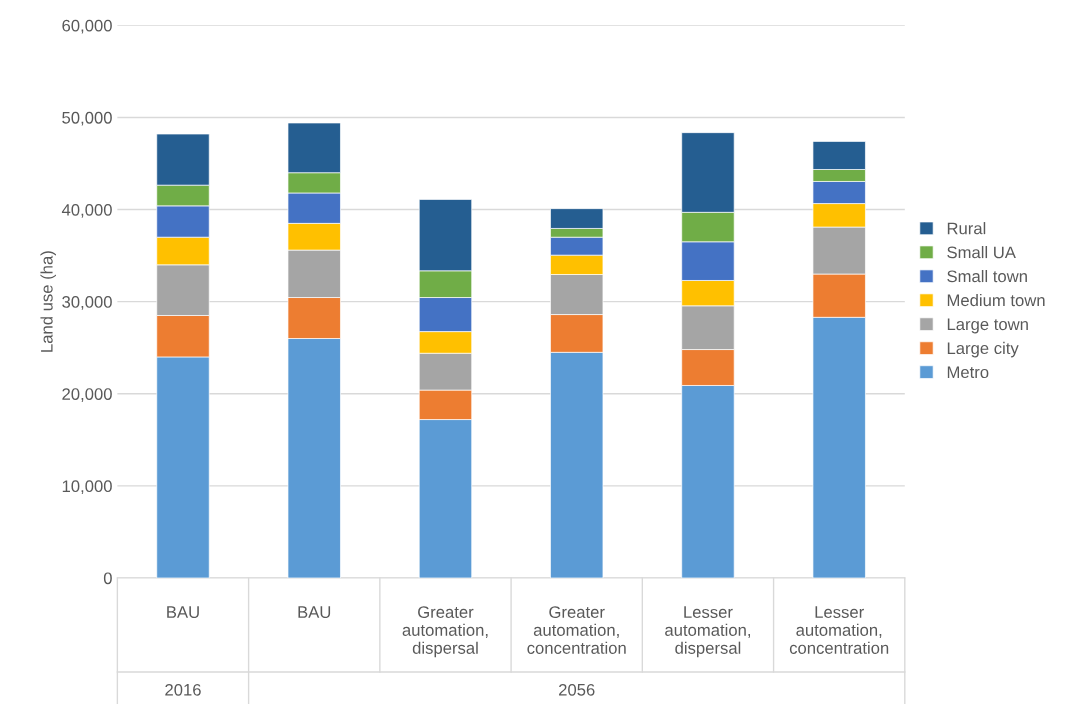 This screenshot has width=1067, height=704. What do you see at coordinates (577, 689) in the screenshot?
I see `text: 2056` at bounding box center [577, 689].